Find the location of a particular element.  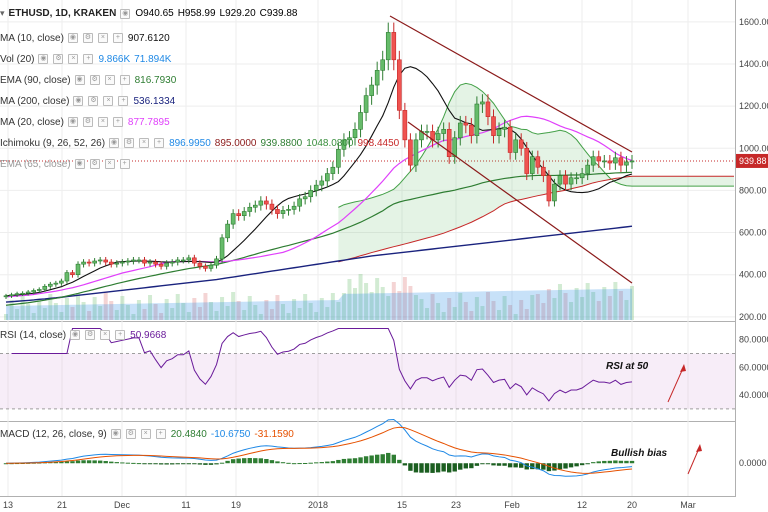

indicator-name: EMA (65, close) is located at coordinates (35, 164).